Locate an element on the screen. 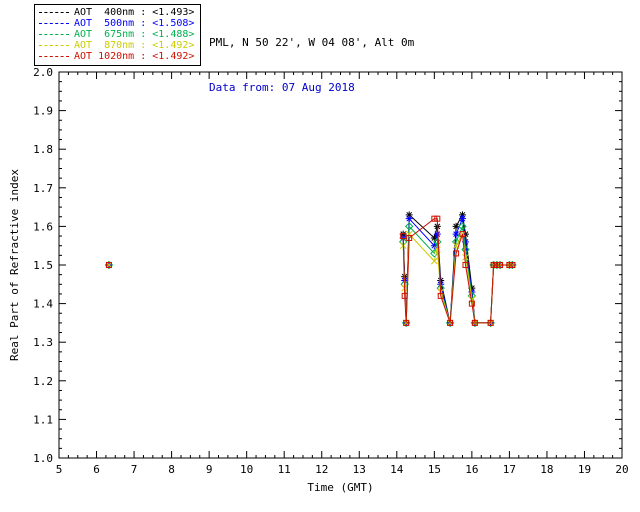  svg-text: 19 is located at coordinates (584, 469).